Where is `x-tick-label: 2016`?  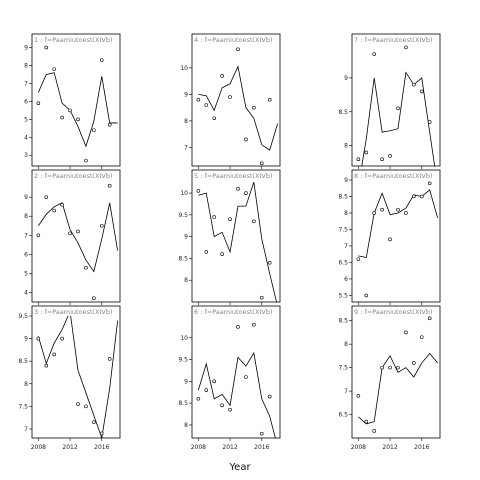 x-tick-label: 2016 is located at coordinates (261, 447).